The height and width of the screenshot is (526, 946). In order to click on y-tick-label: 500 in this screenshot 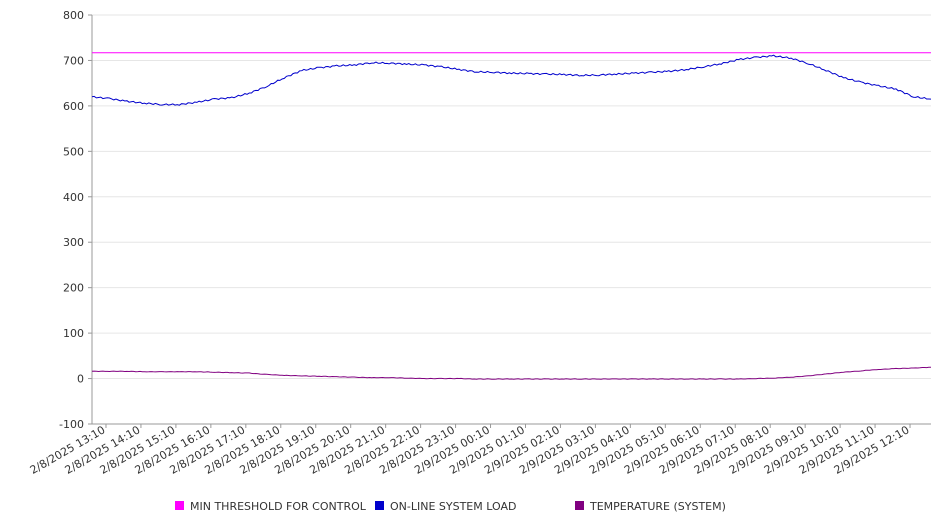, I will do `click(73, 151)`.